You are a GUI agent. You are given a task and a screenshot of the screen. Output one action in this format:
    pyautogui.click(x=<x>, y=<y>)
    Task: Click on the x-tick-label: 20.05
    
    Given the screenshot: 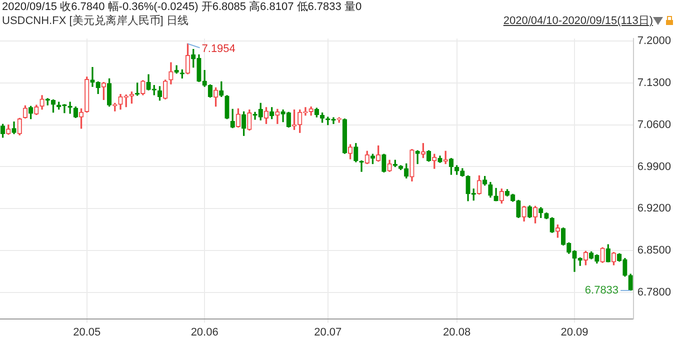 What is the action you would take?
    pyautogui.click(x=87, y=332)
    